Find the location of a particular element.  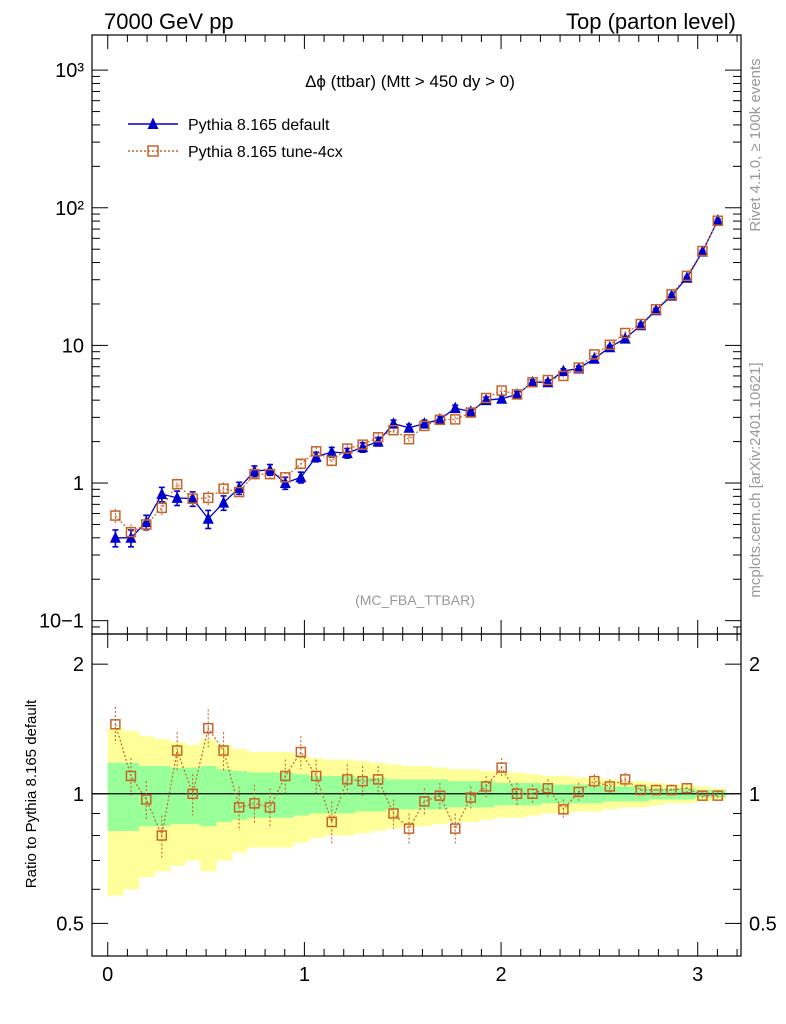

x-tick-label: 2 is located at coordinates (501, 975).